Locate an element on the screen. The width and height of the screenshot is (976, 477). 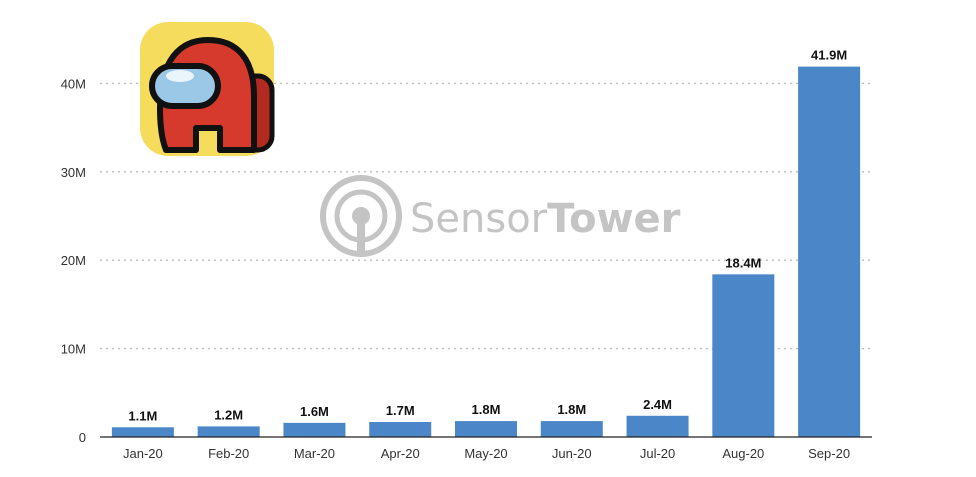
data-label: 2.4M is located at coordinates (657, 404).